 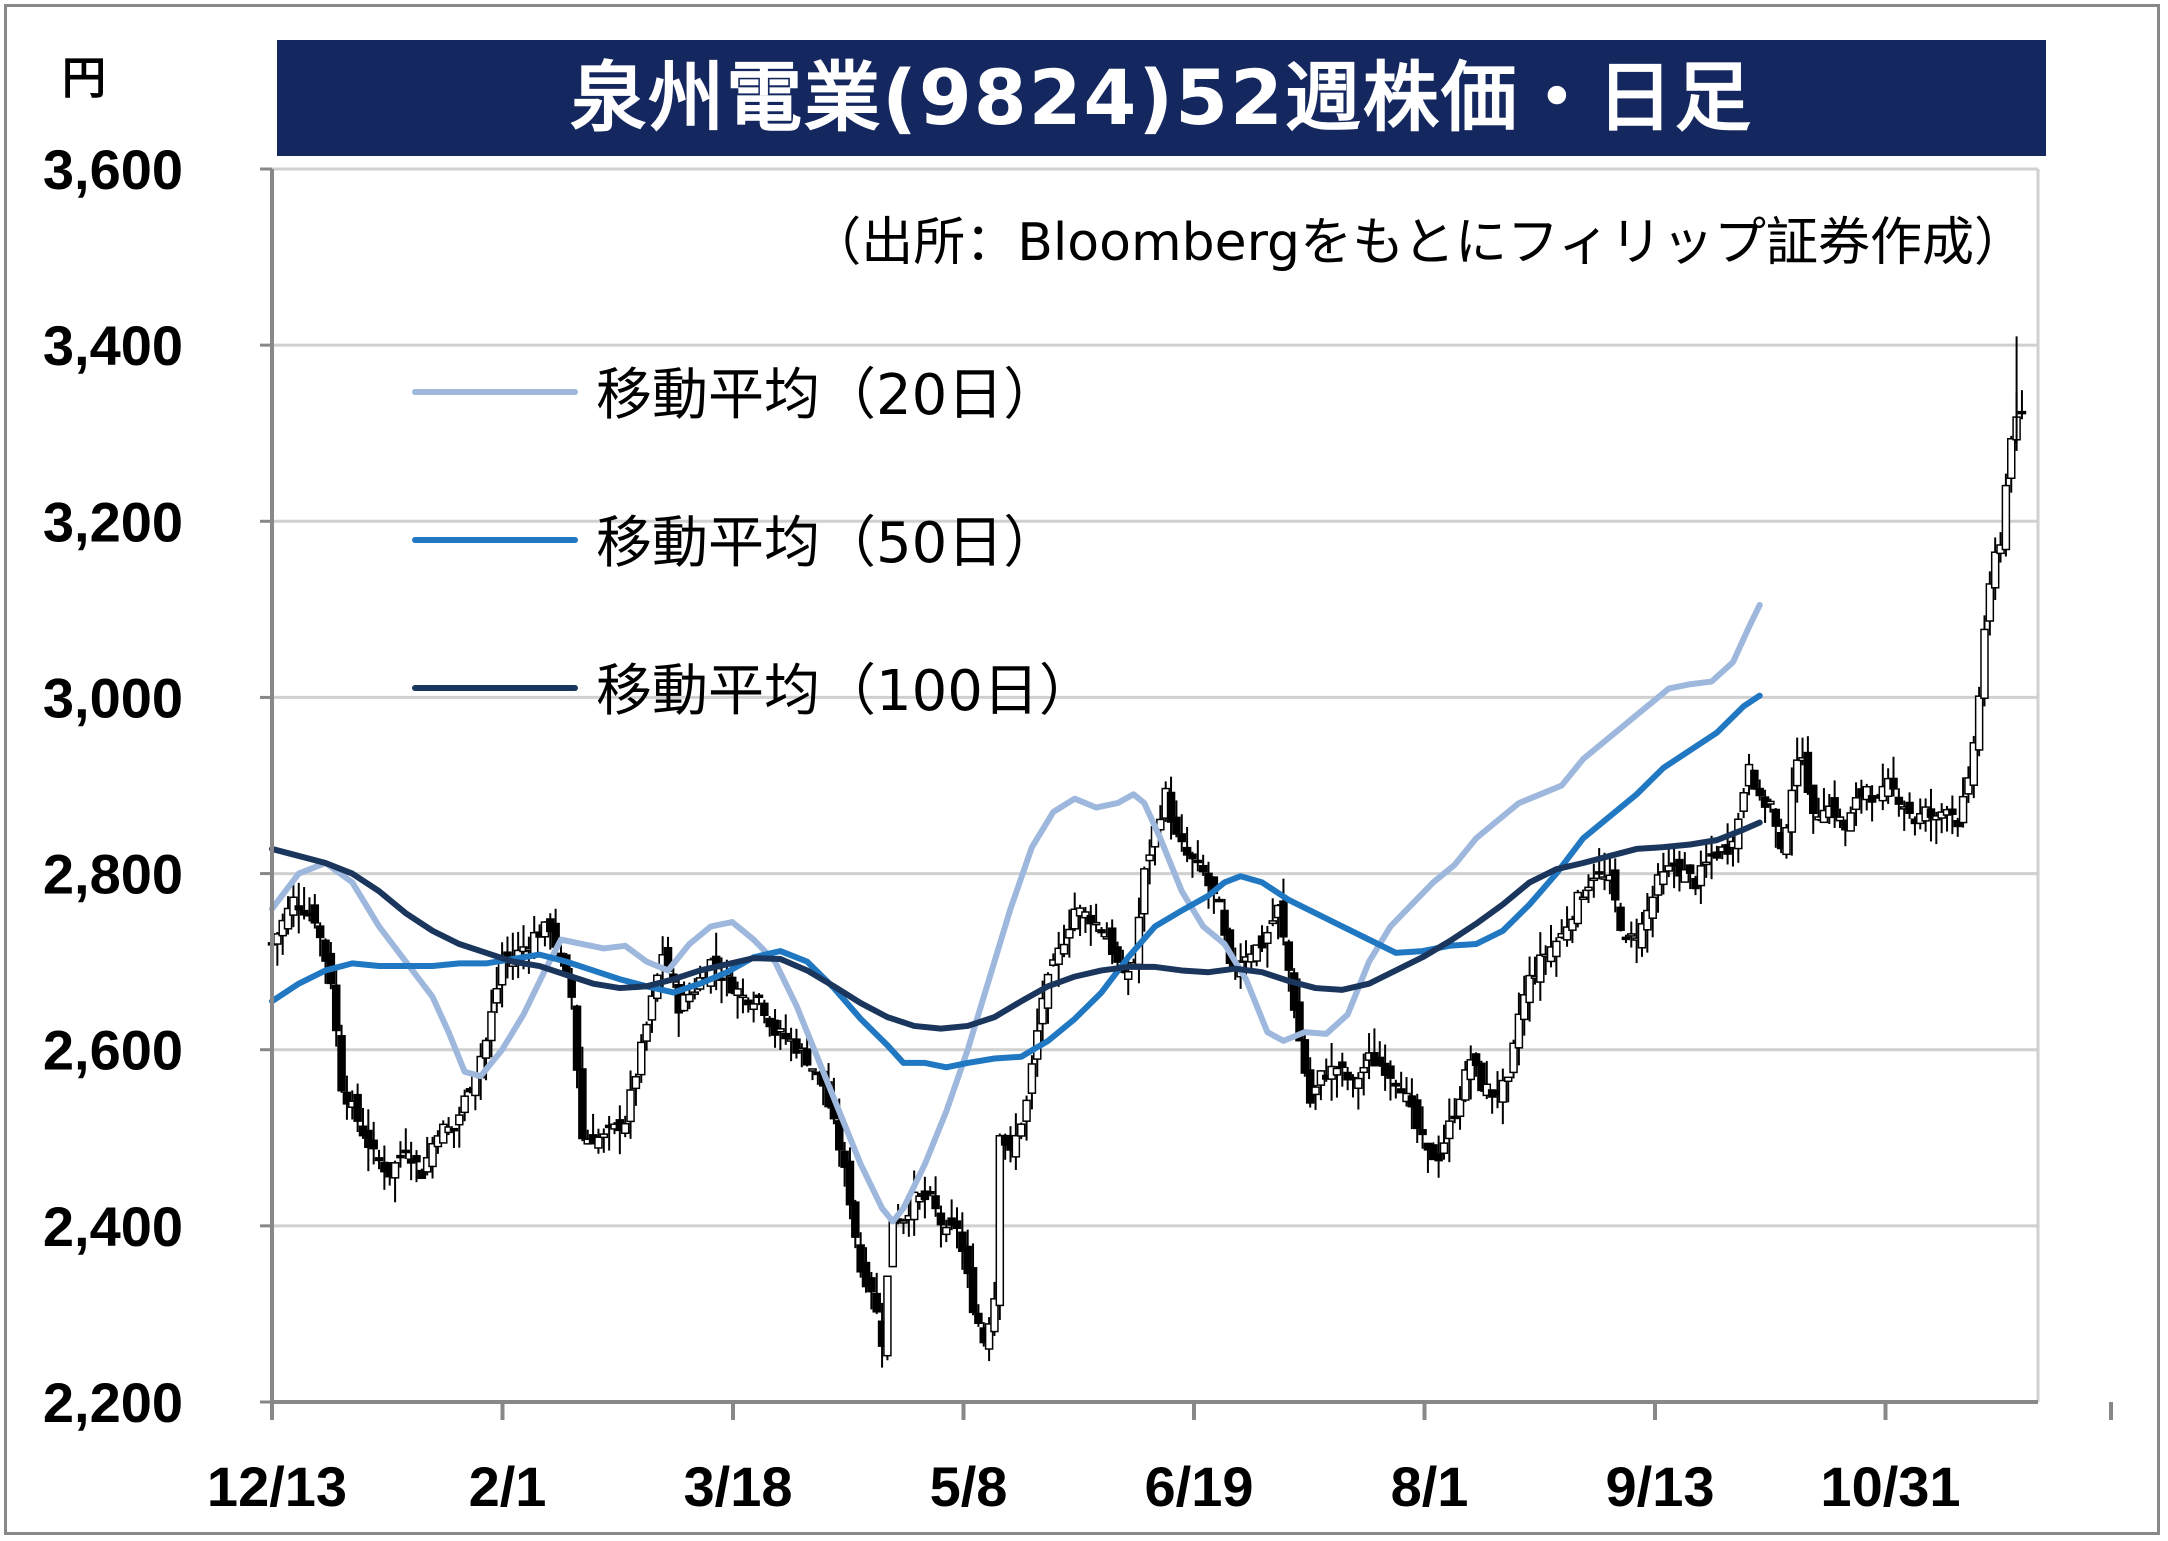 I want to click on chart-title: 泉州電業(9824)52週株価・日足, so click(x=1161, y=97).